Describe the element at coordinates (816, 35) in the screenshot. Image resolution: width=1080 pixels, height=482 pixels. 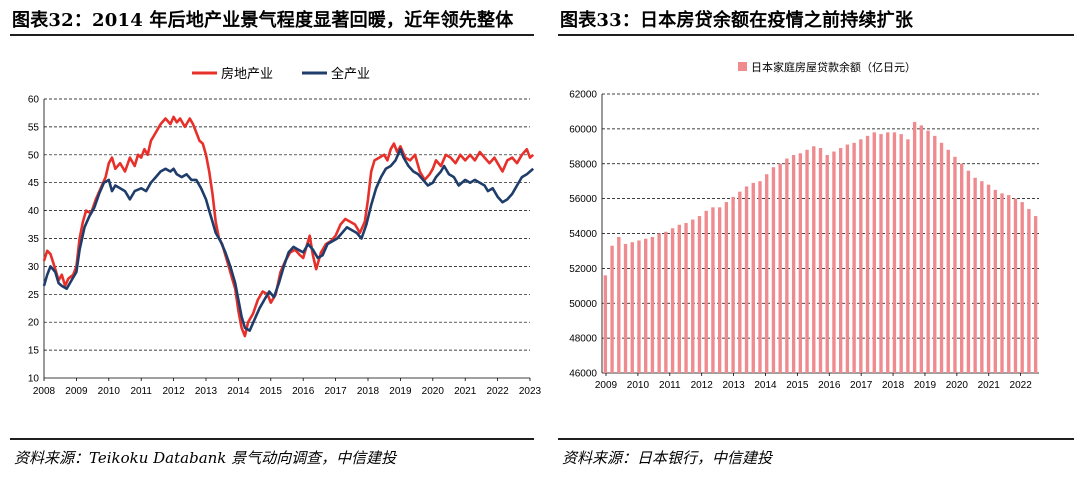
I see `right-top-rule` at that location.